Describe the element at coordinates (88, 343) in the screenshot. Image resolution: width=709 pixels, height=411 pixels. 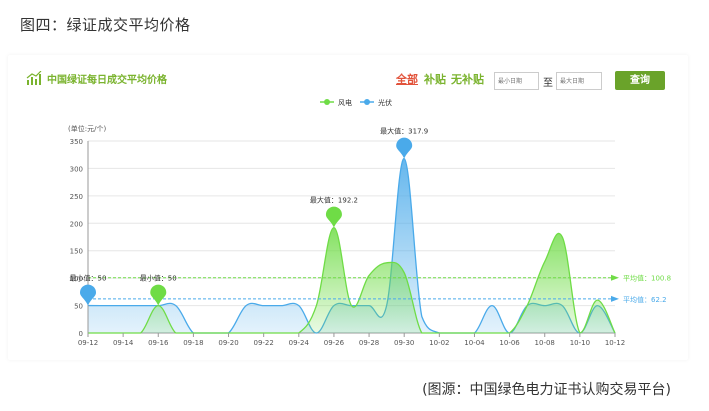
I see `x-tick-label: 09-12` at that location.